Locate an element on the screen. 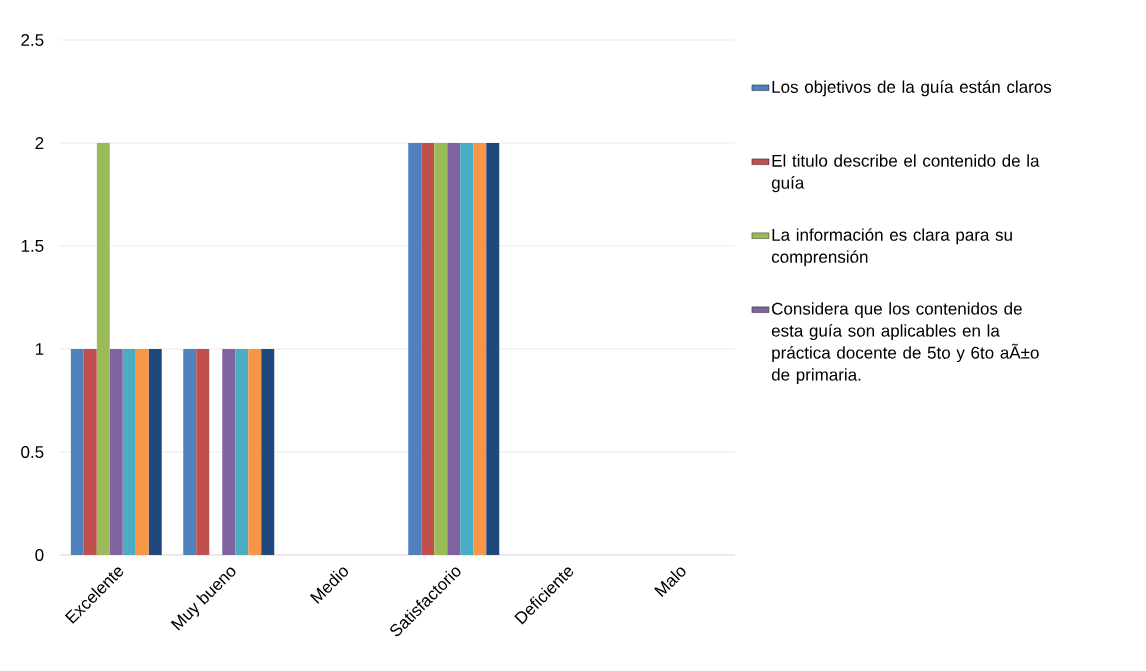 This screenshot has width=1146, height=671. y-tick-label: 0 is located at coordinates (39, 555).